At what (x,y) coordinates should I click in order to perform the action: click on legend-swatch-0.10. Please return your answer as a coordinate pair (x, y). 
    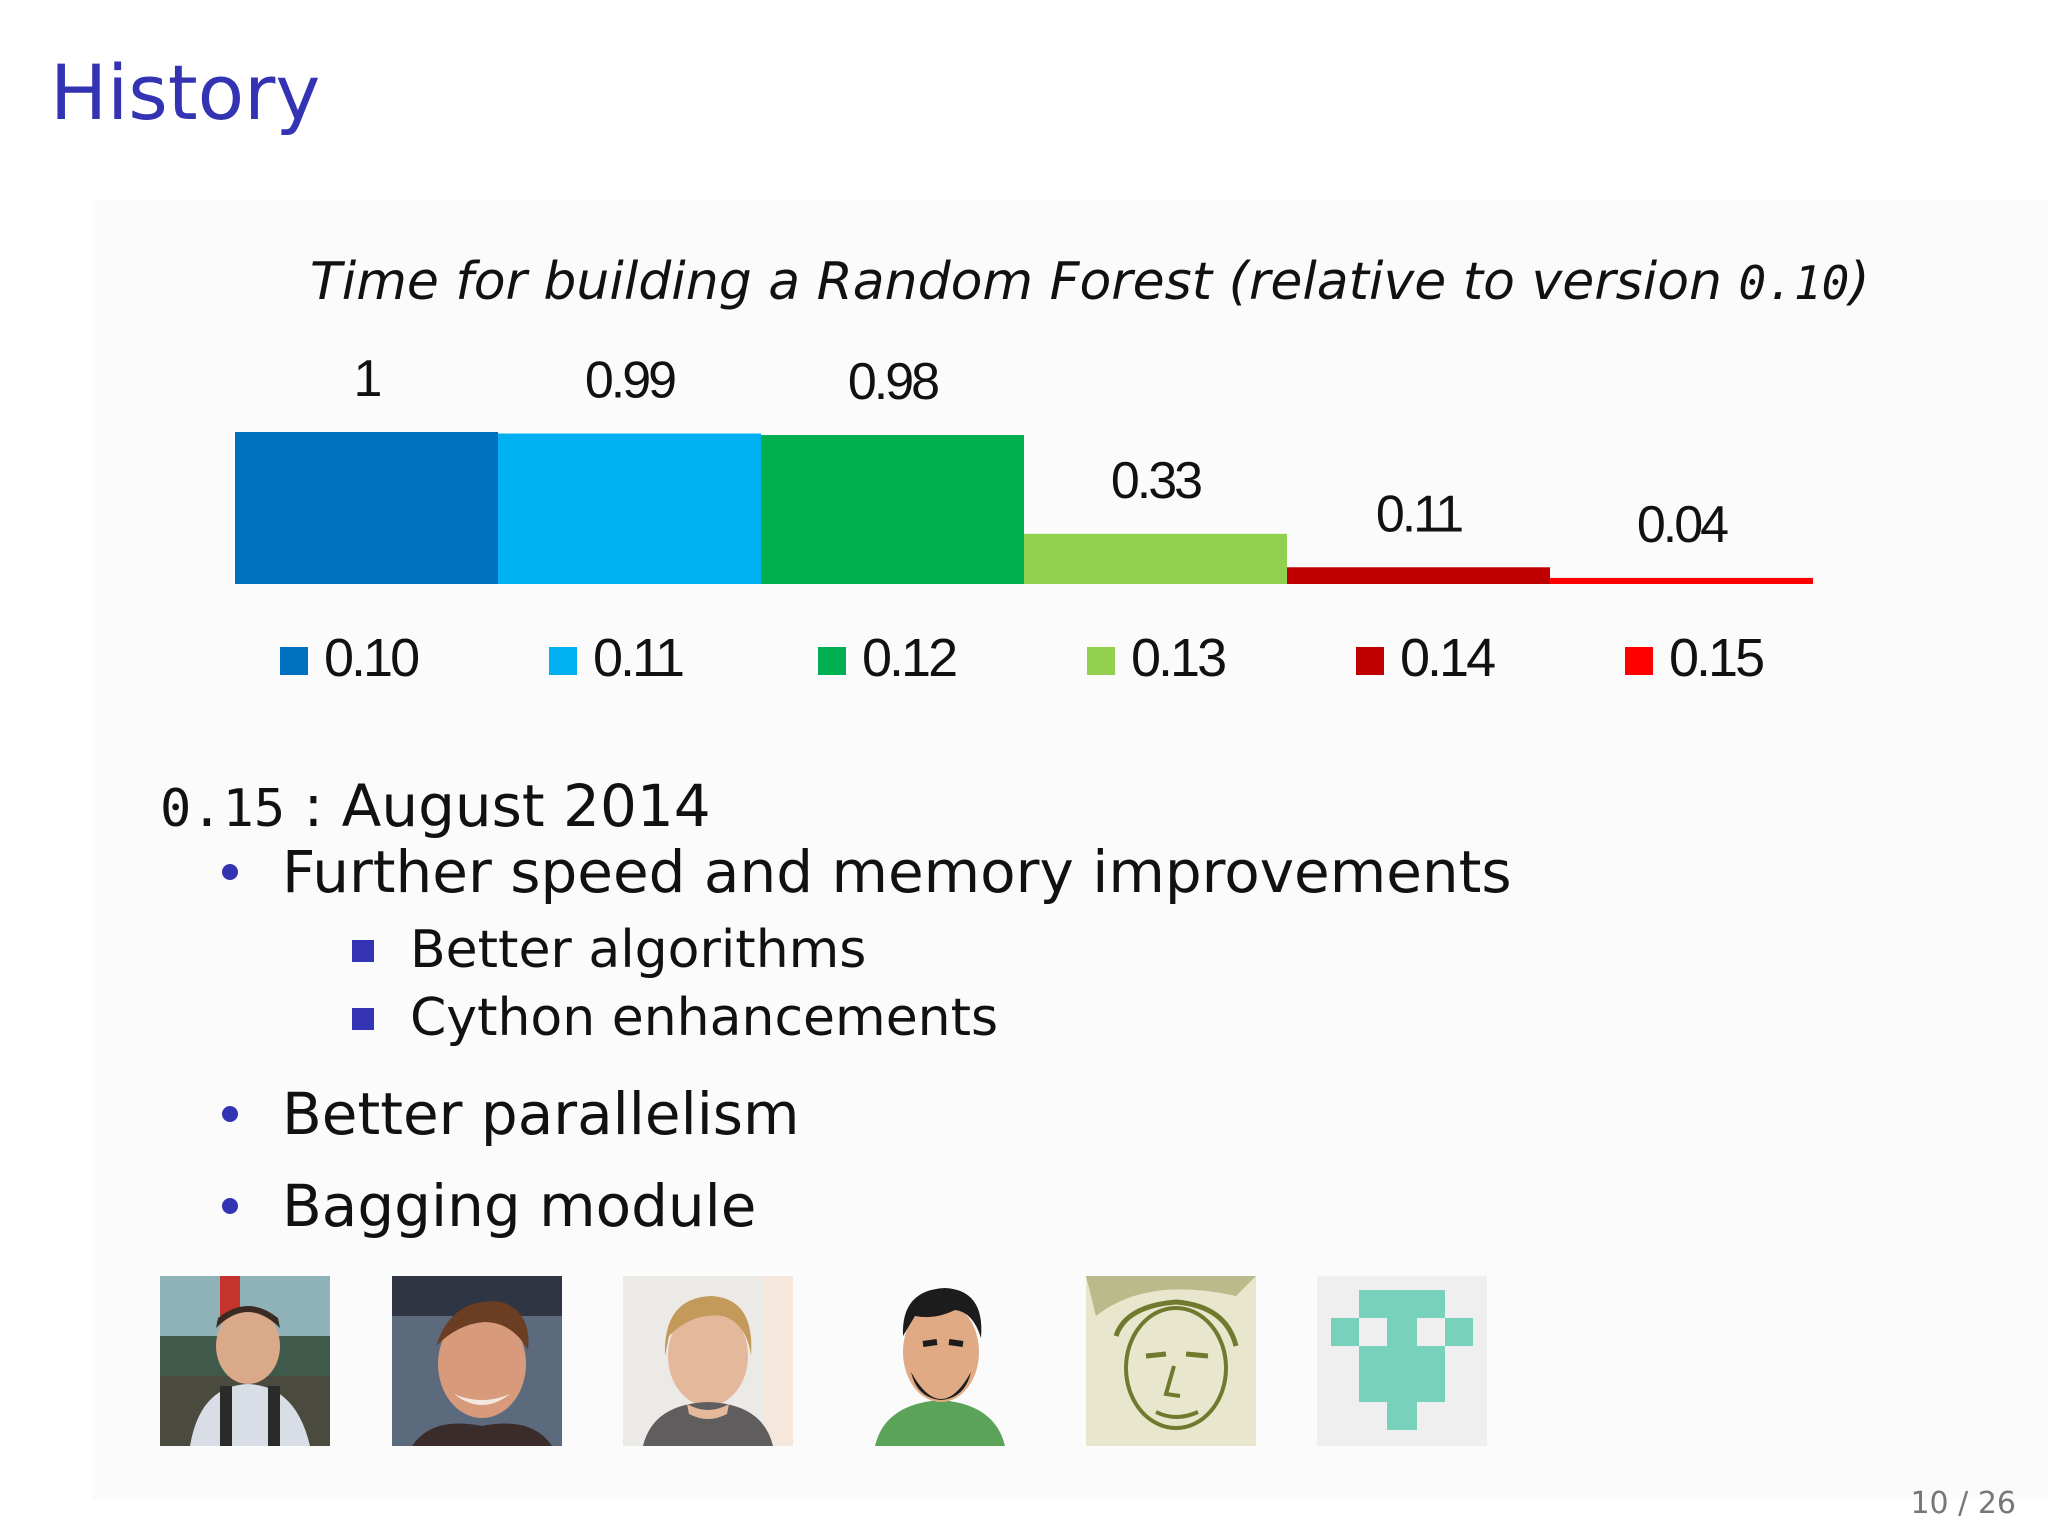
    Looking at the image, I should click on (294, 661).